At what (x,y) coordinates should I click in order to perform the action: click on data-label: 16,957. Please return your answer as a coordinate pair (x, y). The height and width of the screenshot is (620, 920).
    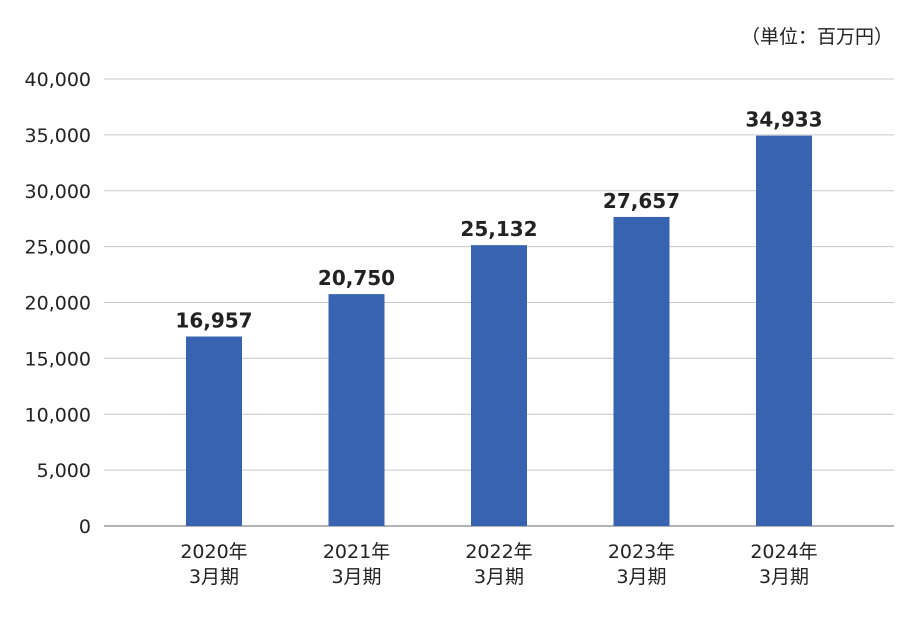
    Looking at the image, I should click on (213, 321).